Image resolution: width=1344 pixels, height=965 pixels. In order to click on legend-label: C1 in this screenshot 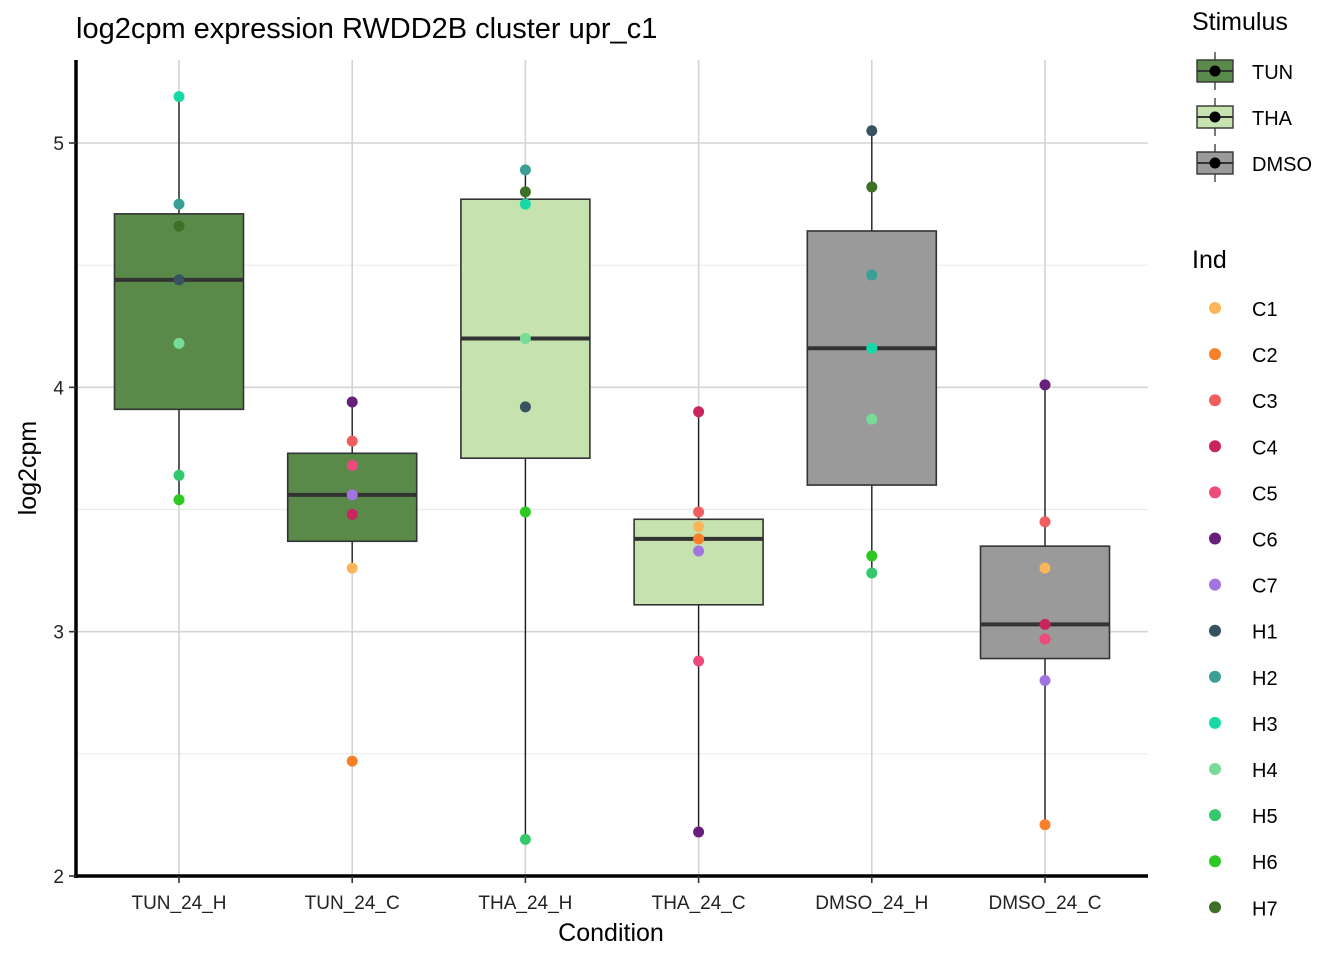, I will do `click(1265, 310)`.